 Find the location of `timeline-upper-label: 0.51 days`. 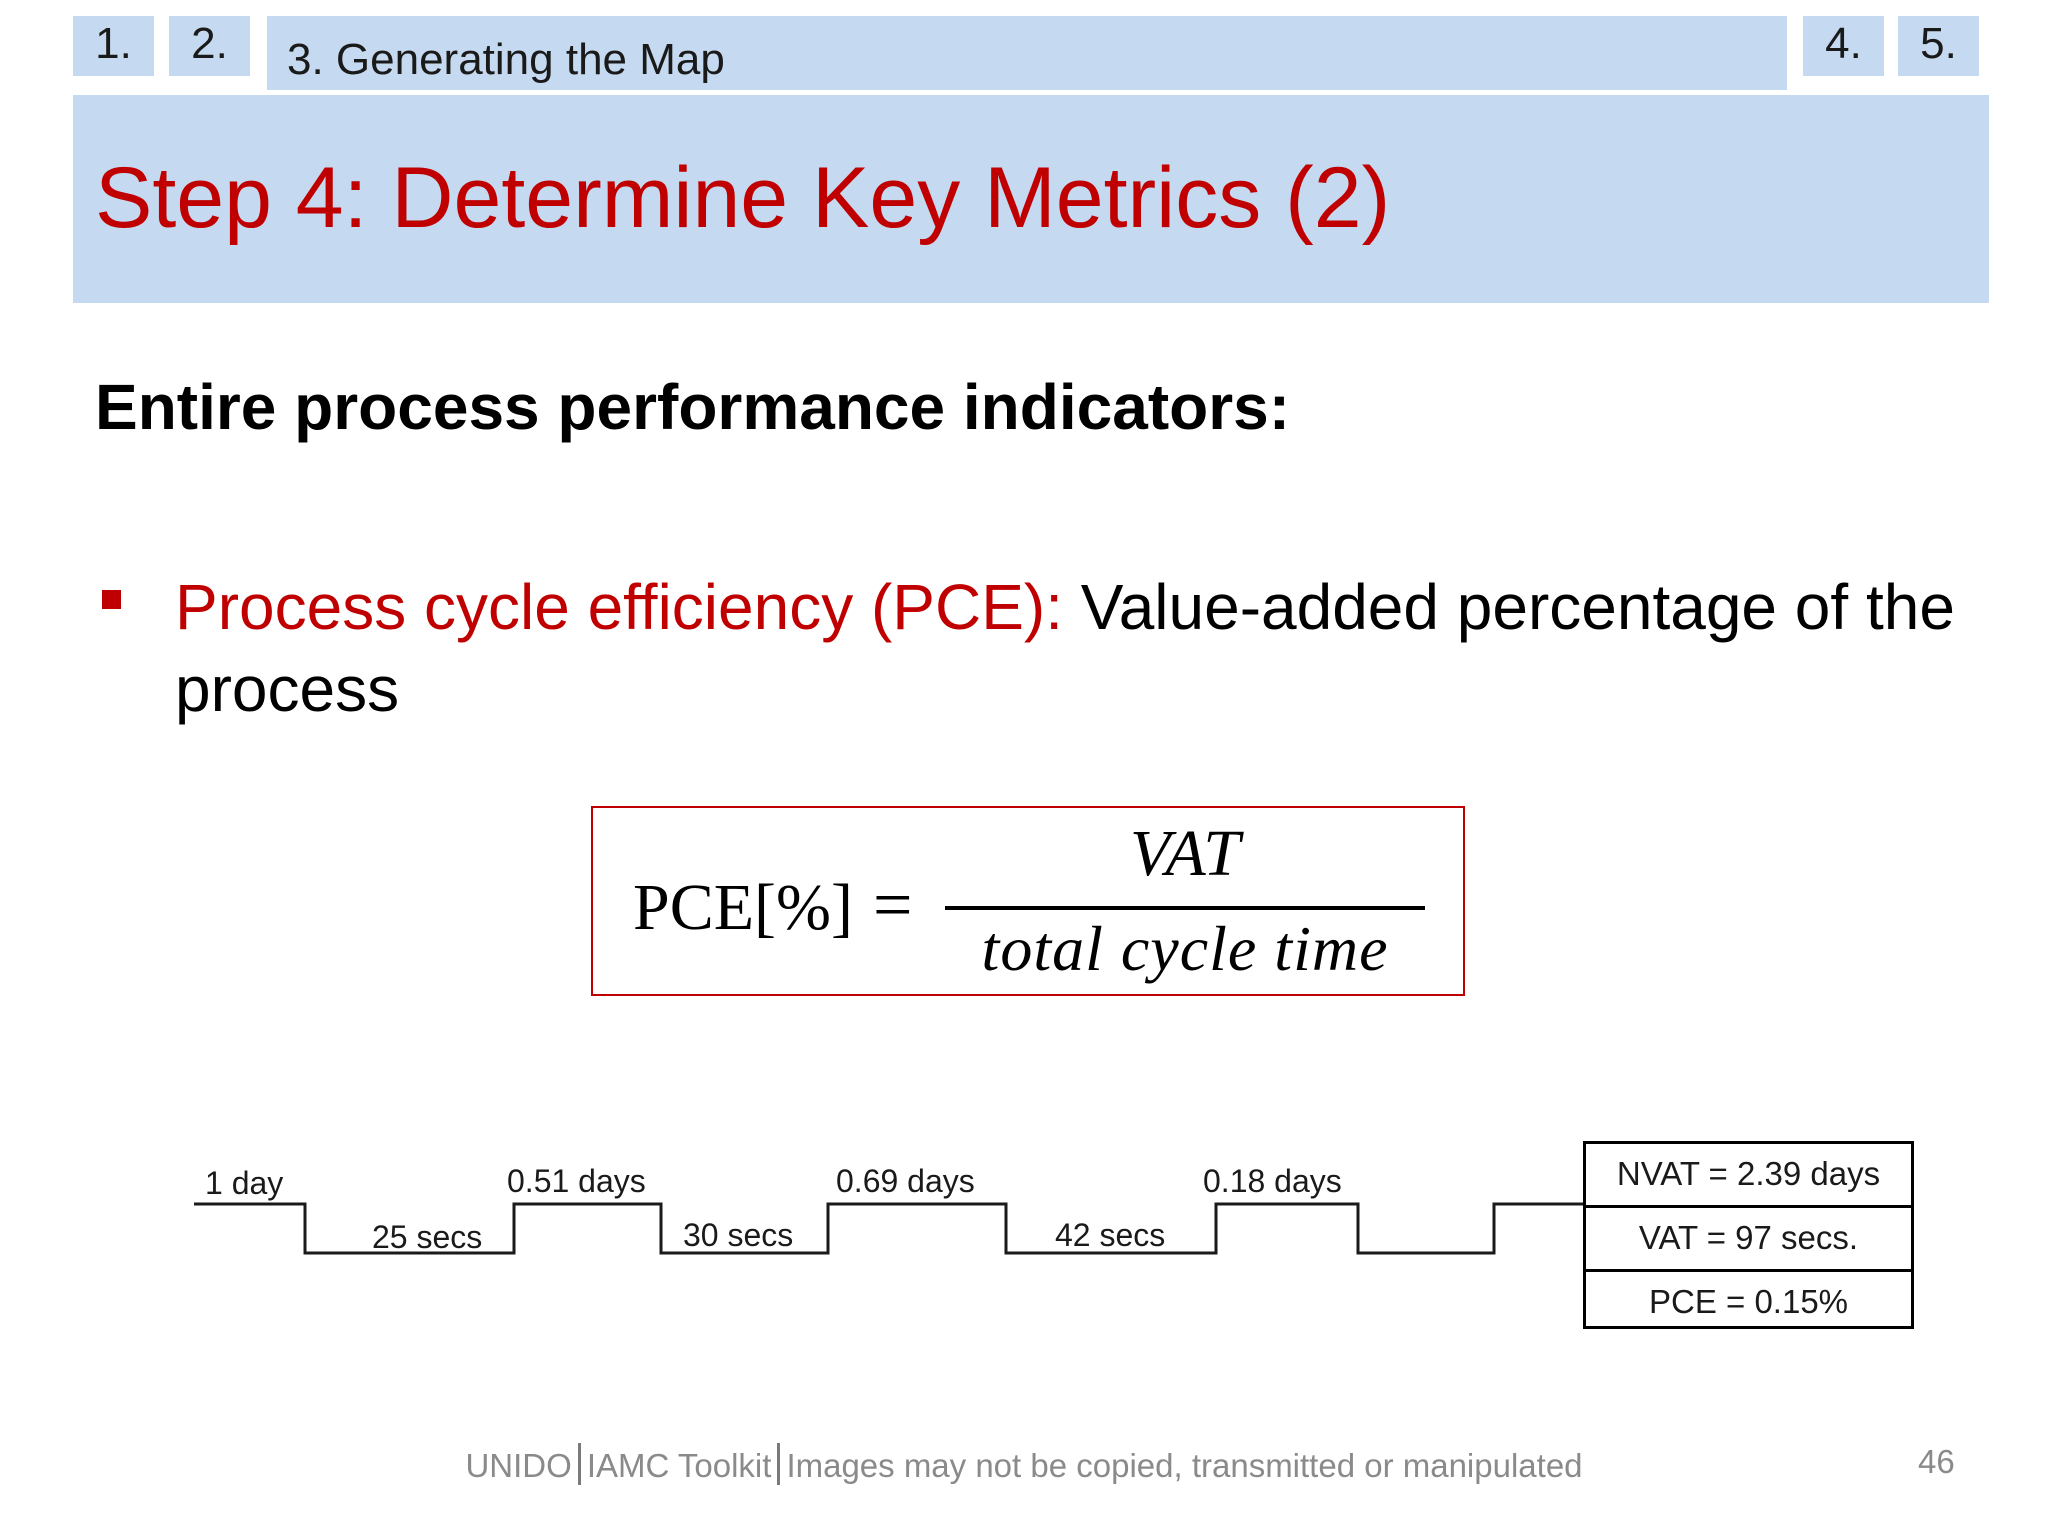

timeline-upper-label: 0.51 days is located at coordinates (576, 1181).